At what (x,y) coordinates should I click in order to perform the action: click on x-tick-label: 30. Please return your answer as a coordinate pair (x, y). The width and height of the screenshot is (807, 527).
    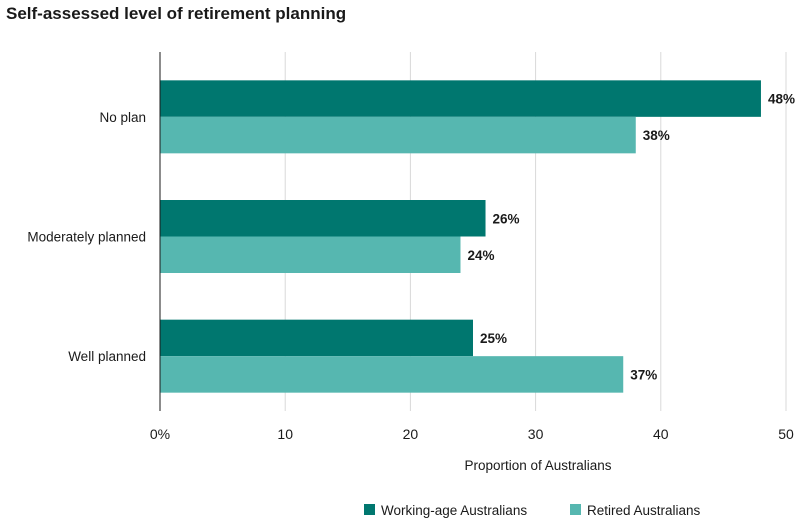
    Looking at the image, I should click on (536, 434).